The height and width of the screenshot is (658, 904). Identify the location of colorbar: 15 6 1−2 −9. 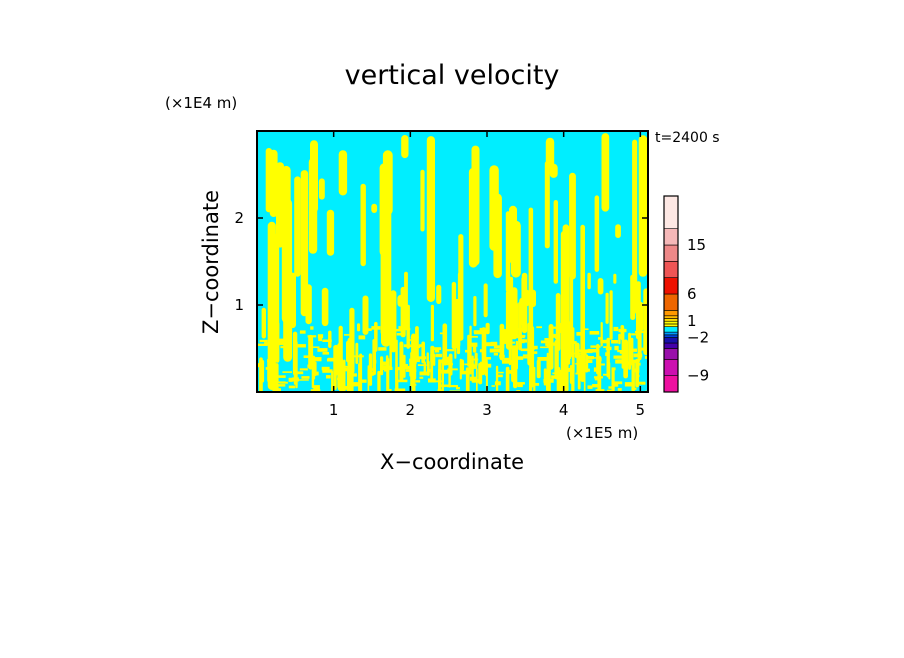
(686, 294).